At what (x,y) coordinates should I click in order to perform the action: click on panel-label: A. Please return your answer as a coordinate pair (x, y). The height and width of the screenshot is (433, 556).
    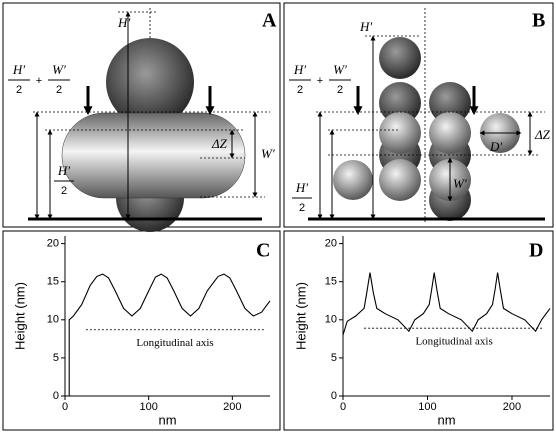
    Looking at the image, I should click on (269, 21).